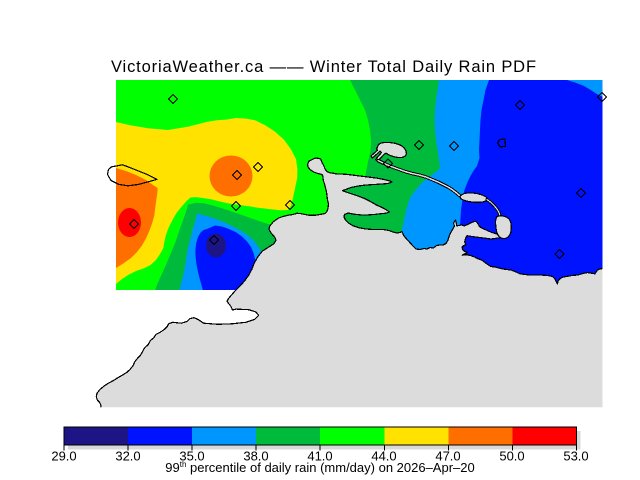 The height and width of the screenshot is (480, 640). Describe the element at coordinates (447, 456) in the screenshot. I see `svg-text: 47.0` at that location.